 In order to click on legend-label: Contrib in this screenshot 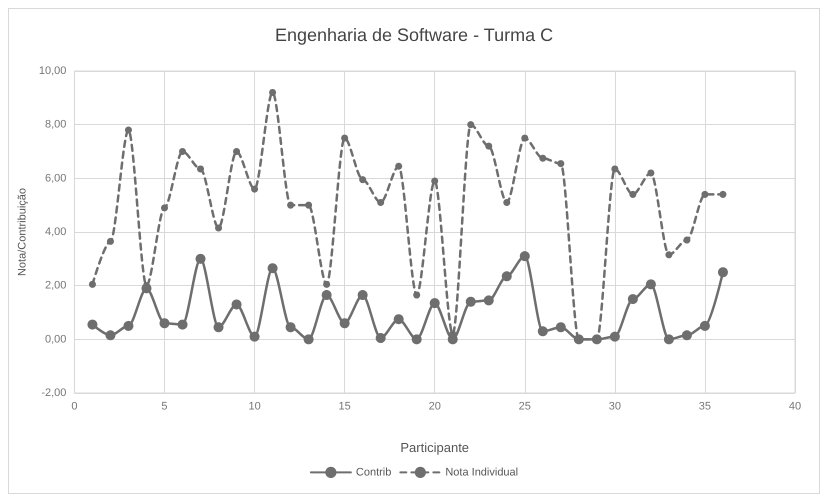, I will do `click(374, 472)`.